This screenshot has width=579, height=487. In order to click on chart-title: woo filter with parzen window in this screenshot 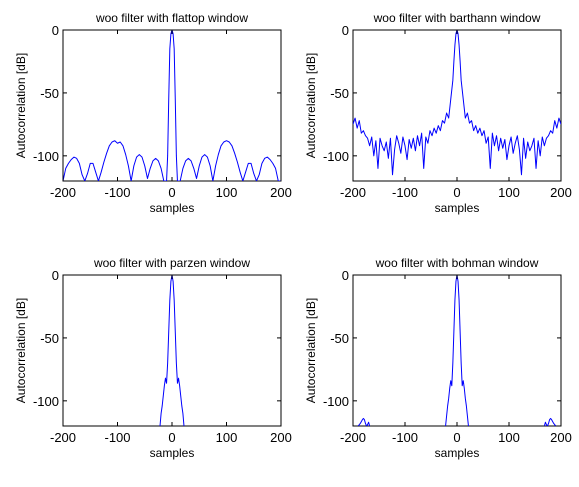, I will do `click(171, 263)`.